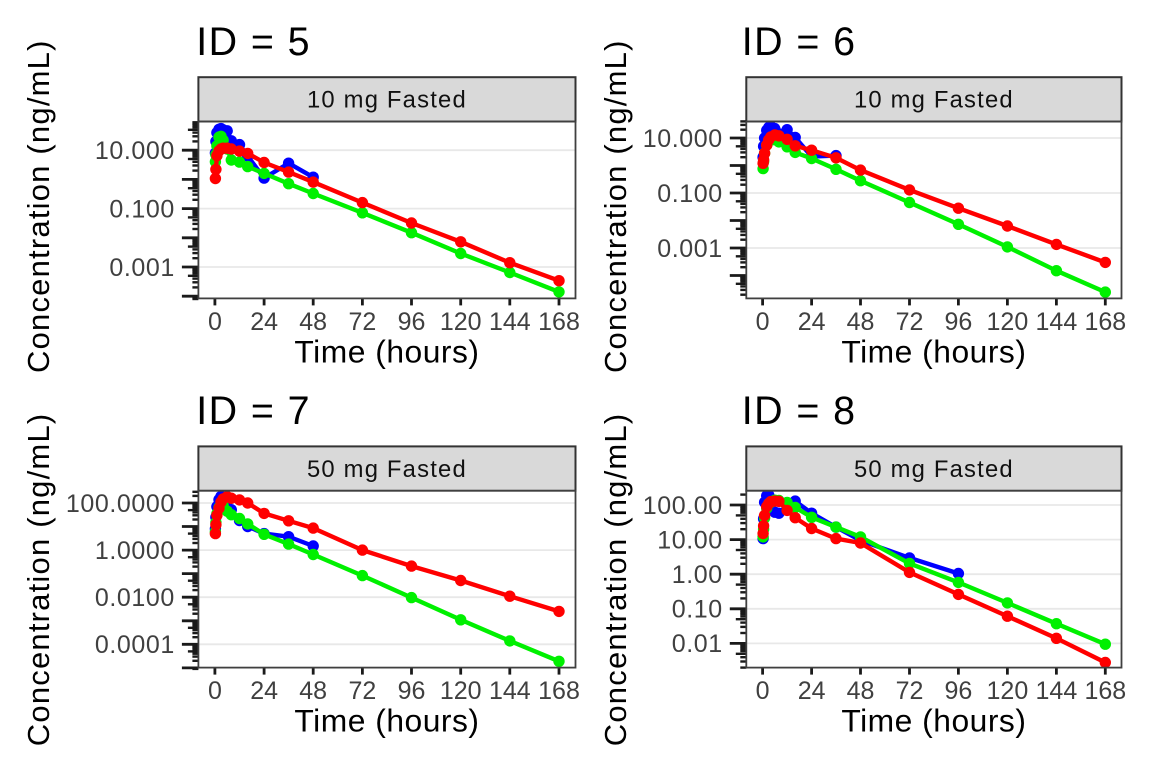 Image resolution: width=1152 pixels, height=768 pixels. What do you see at coordinates (135, 598) in the screenshot?
I see `svg-text: 0.0100` at bounding box center [135, 598].